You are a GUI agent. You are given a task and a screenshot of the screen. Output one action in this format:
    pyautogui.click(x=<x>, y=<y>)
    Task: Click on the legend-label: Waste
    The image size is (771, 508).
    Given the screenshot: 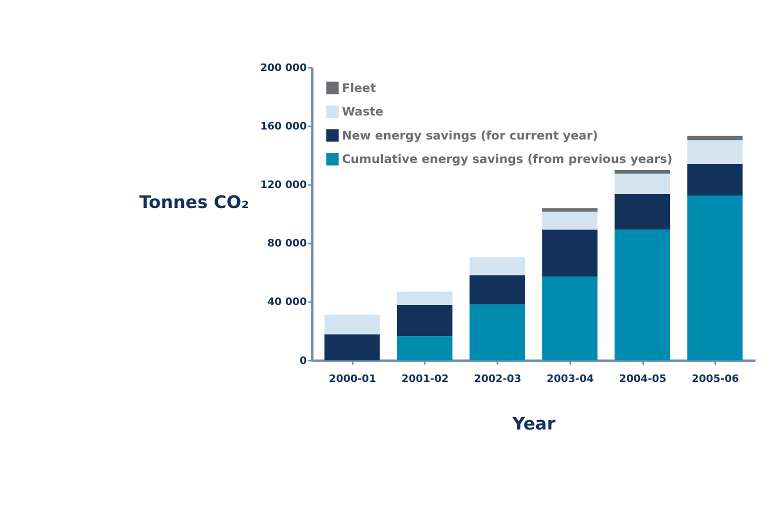 What is the action you would take?
    pyautogui.click(x=363, y=111)
    